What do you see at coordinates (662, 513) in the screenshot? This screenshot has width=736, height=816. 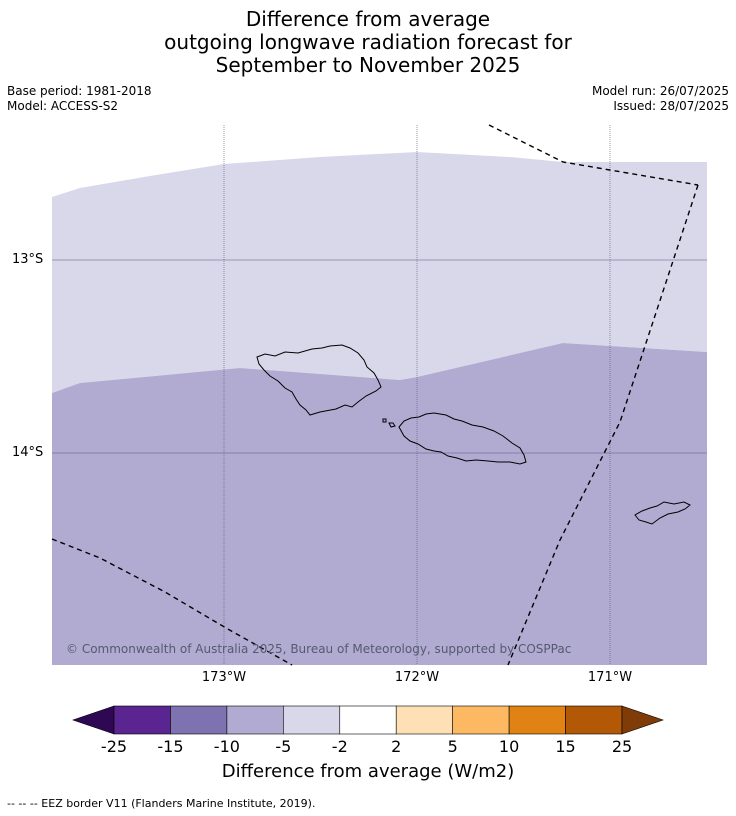 I see `island-tutuila` at bounding box center [662, 513].